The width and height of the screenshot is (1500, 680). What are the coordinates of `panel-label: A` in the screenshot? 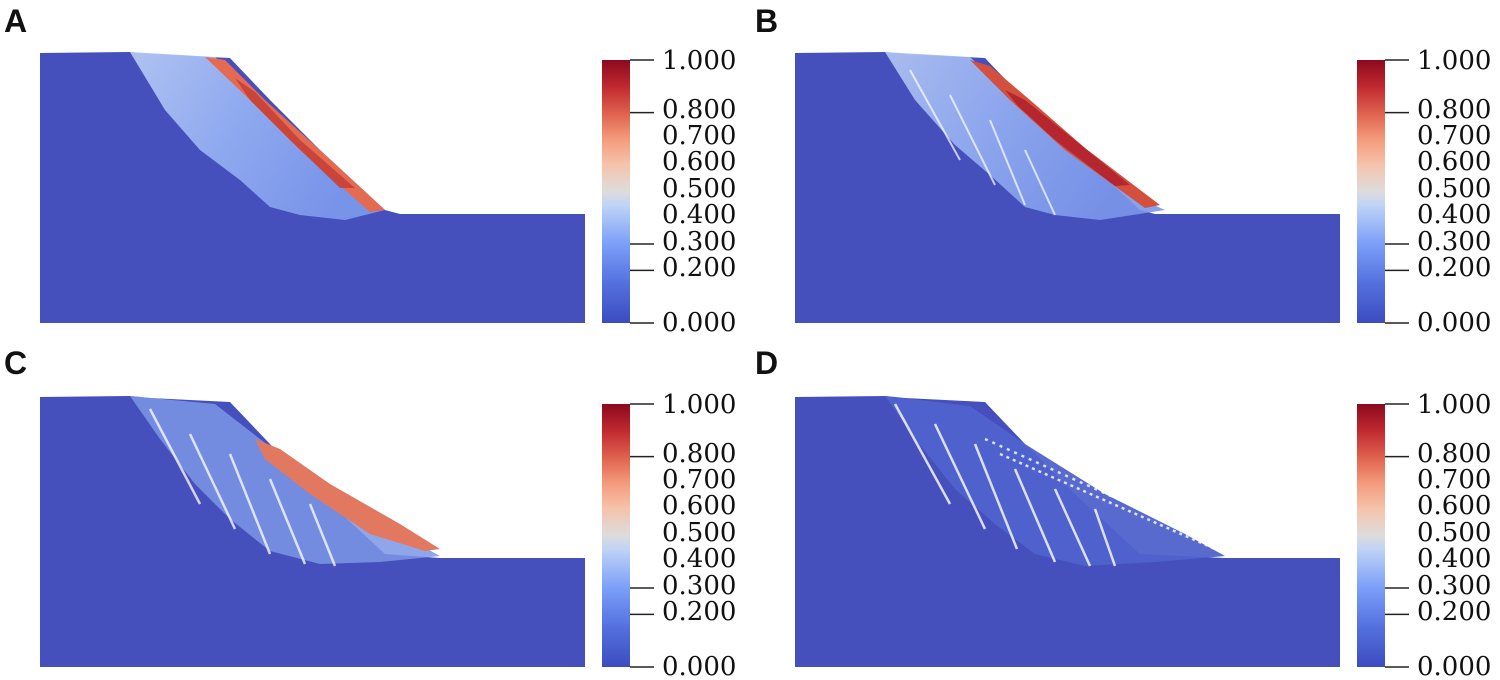 It's located at (15, 21).